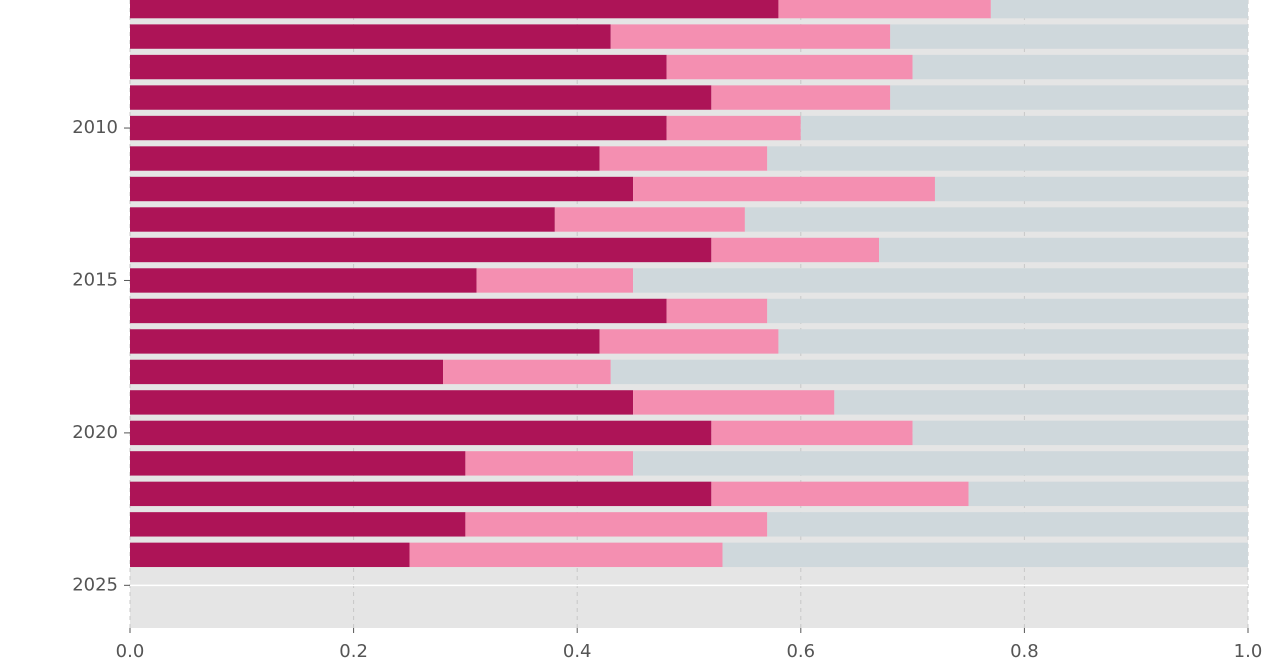 The width and height of the screenshot is (1280, 670). I want to click on x-tick-label: 0.2, so click(353, 651).